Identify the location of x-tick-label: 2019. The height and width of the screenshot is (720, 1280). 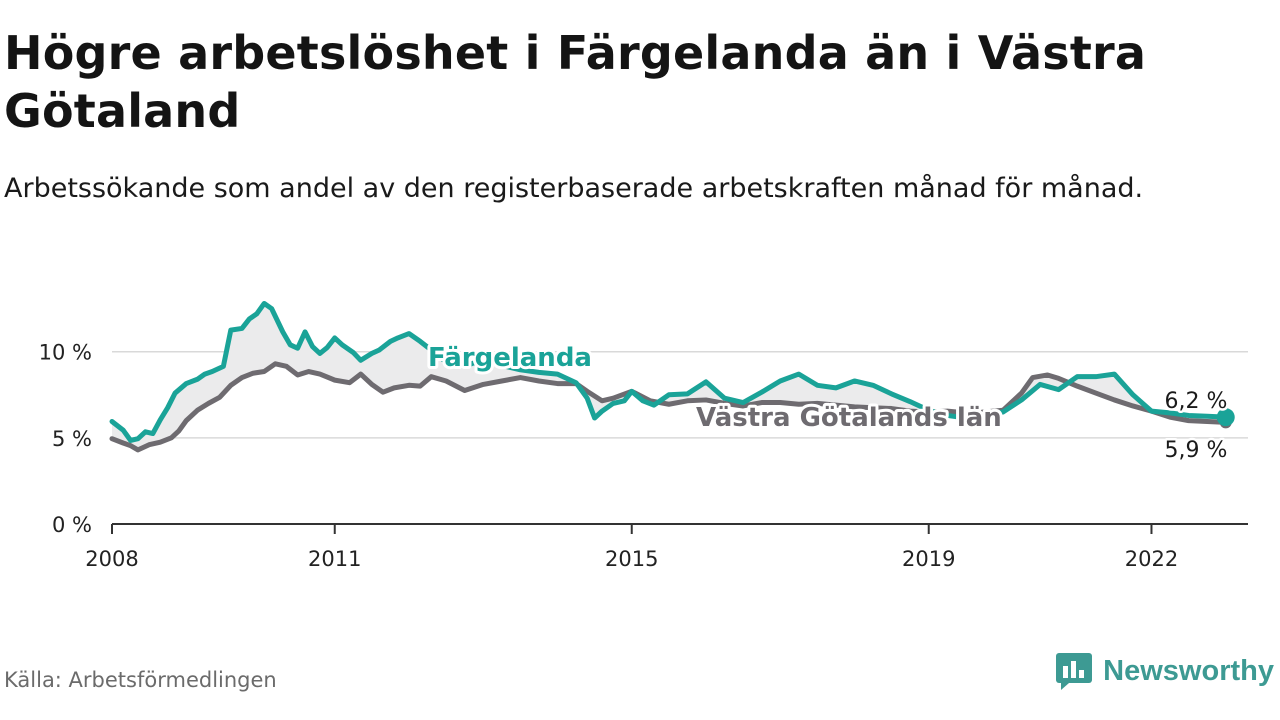
(928, 559).